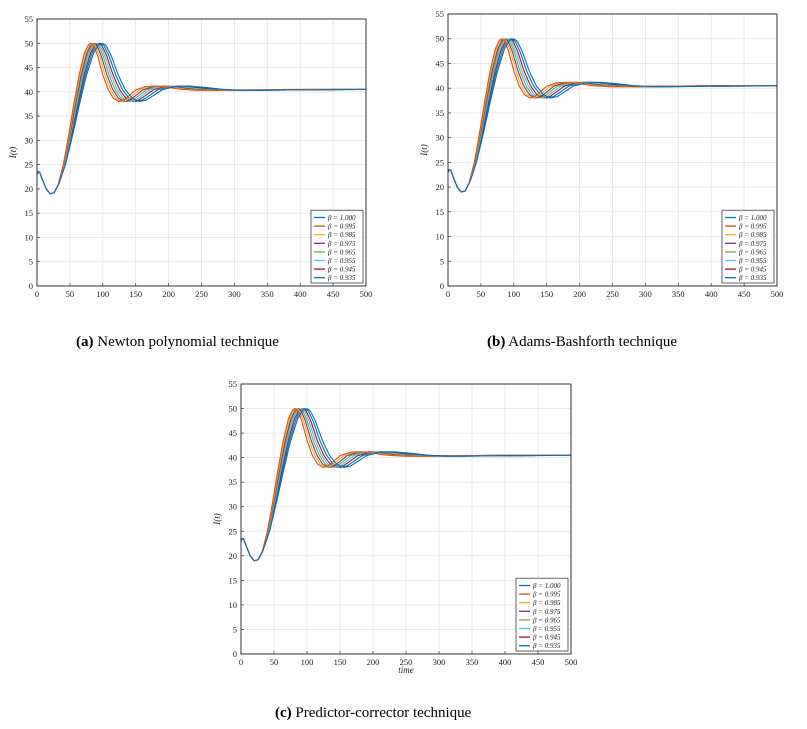 The width and height of the screenshot is (807, 729). What do you see at coordinates (571, 662) in the screenshot?
I see `chart-c-x-tick-label: 500` at bounding box center [571, 662].